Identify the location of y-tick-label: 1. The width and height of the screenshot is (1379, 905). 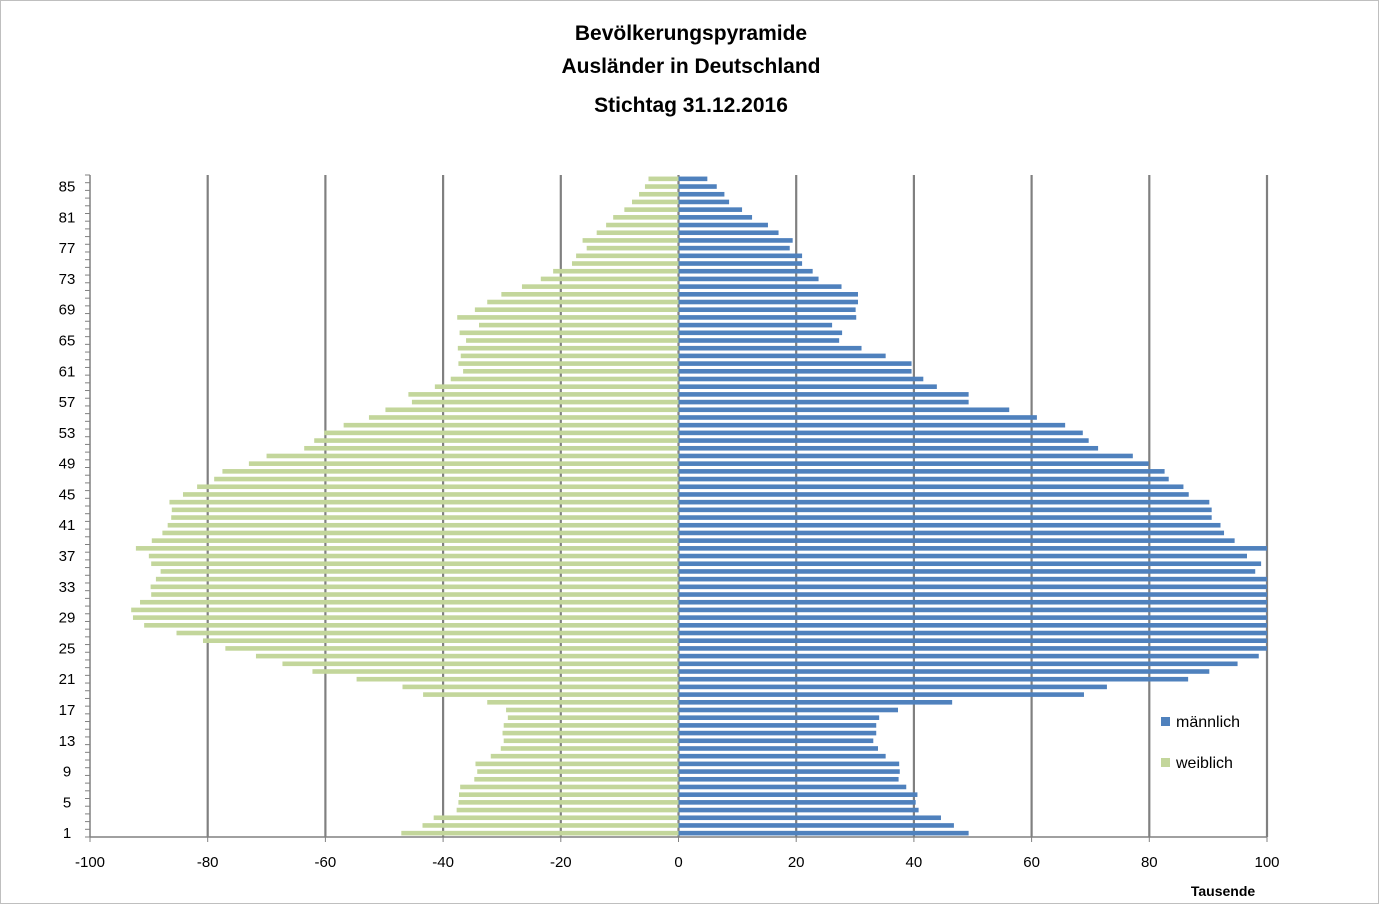
(67, 833).